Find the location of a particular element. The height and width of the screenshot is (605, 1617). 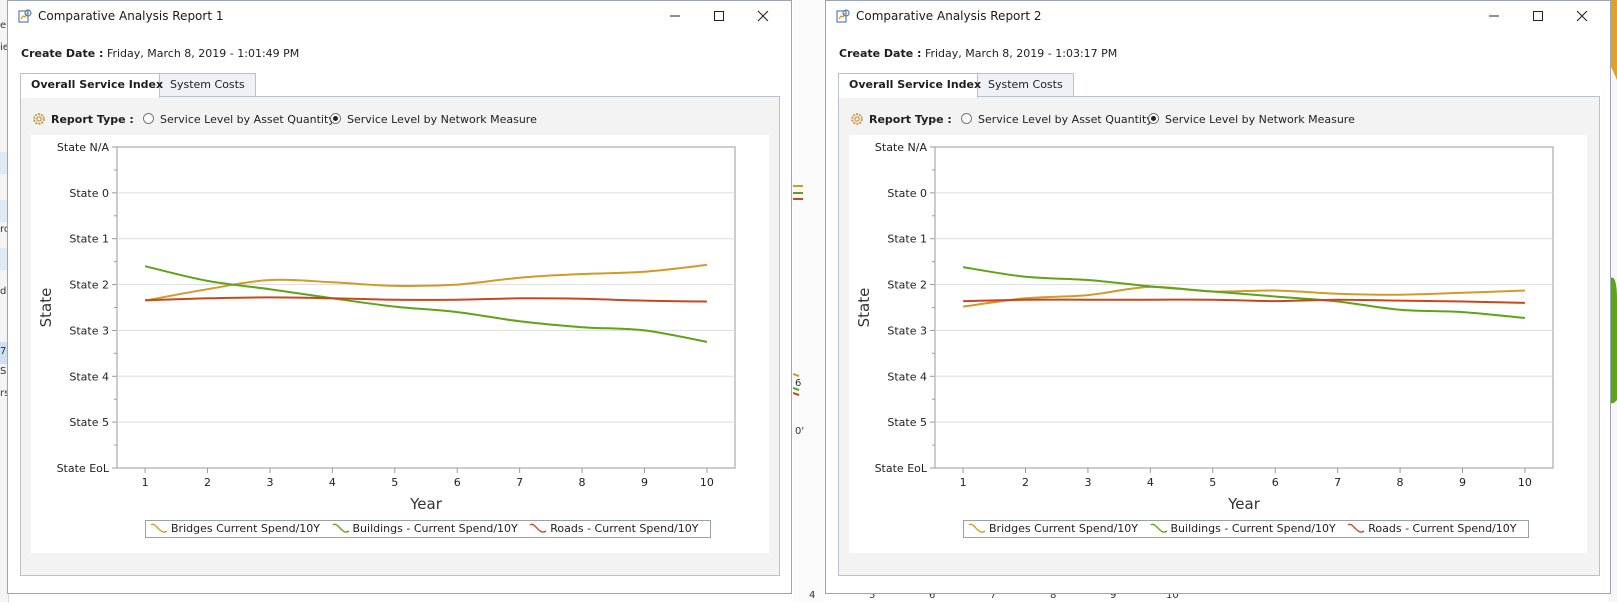

background-chart-fragment is located at coordinates (797, 290).